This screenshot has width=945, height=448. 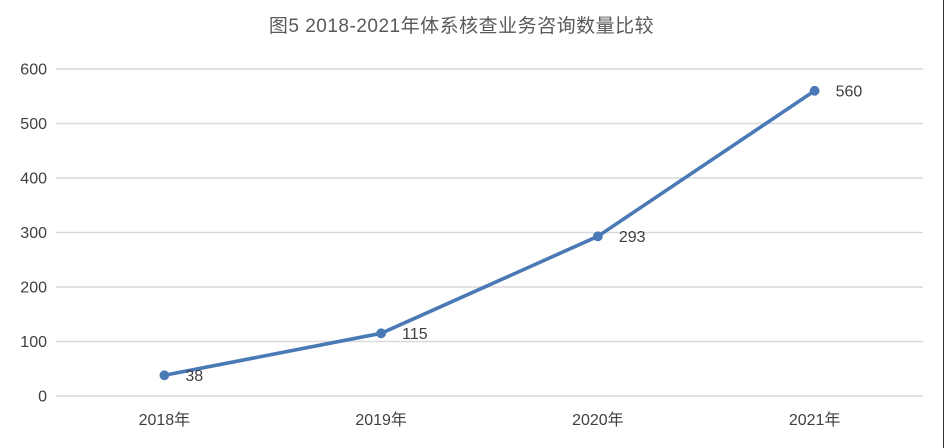 What do you see at coordinates (194, 376) in the screenshot?
I see `data-point-label: 38` at bounding box center [194, 376].